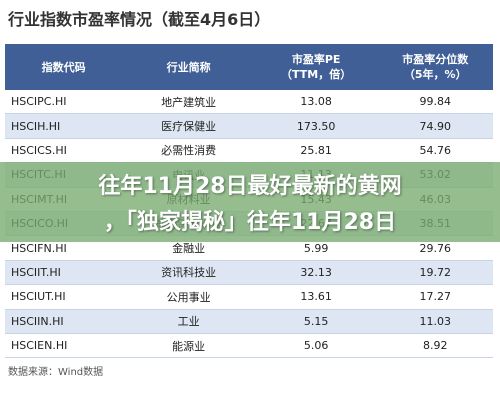  I want to click on header-line: 指数代码, so click(63, 67).